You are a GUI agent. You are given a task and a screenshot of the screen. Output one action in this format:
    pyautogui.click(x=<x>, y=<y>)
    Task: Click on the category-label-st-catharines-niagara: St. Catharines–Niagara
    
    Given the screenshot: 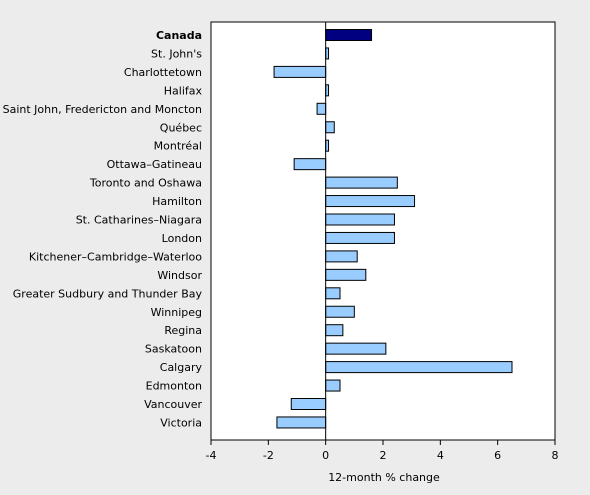 What is the action you would take?
    pyautogui.click(x=139, y=220)
    